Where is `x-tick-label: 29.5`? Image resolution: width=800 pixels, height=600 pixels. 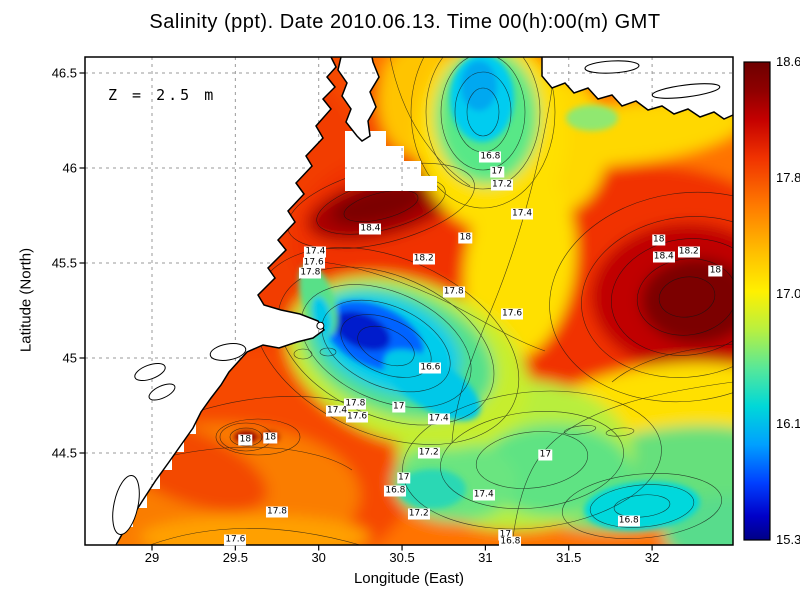
x-tick-label: 29.5 is located at coordinates (235, 557).